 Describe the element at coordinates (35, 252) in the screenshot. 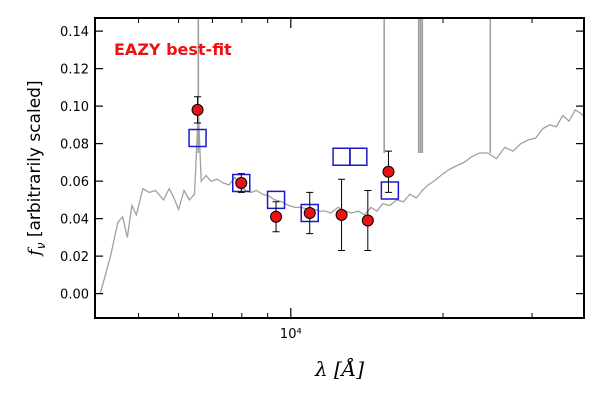

I see `y-axis-label-symbol: f` at that location.